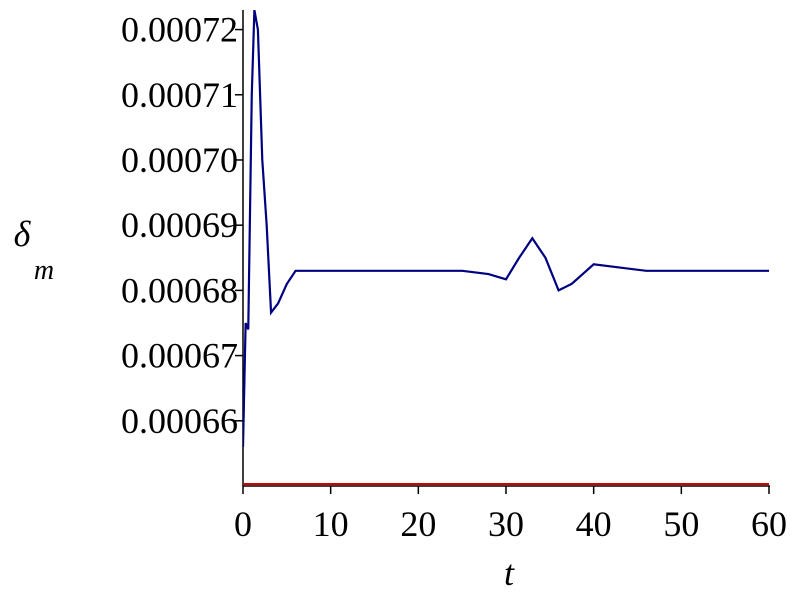 The width and height of the screenshot is (800, 600). I want to click on y-tick-label: 0.00071, so click(179, 95).